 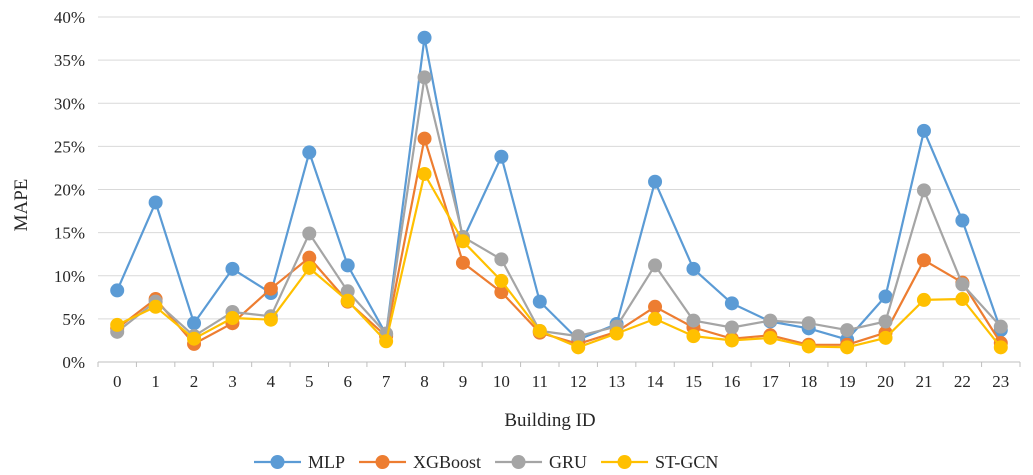 I want to click on legend-item: GRU, so click(x=541, y=462).